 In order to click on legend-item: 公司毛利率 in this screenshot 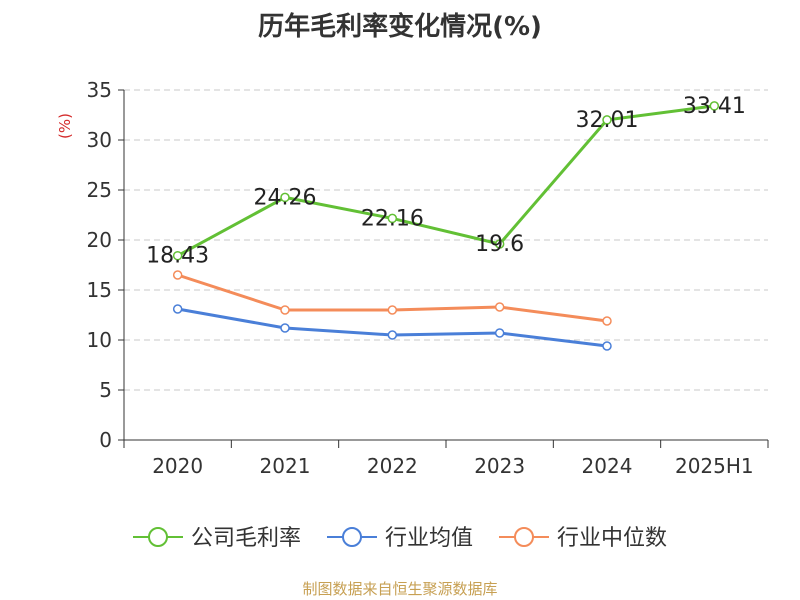, I will do `click(217, 538)`.